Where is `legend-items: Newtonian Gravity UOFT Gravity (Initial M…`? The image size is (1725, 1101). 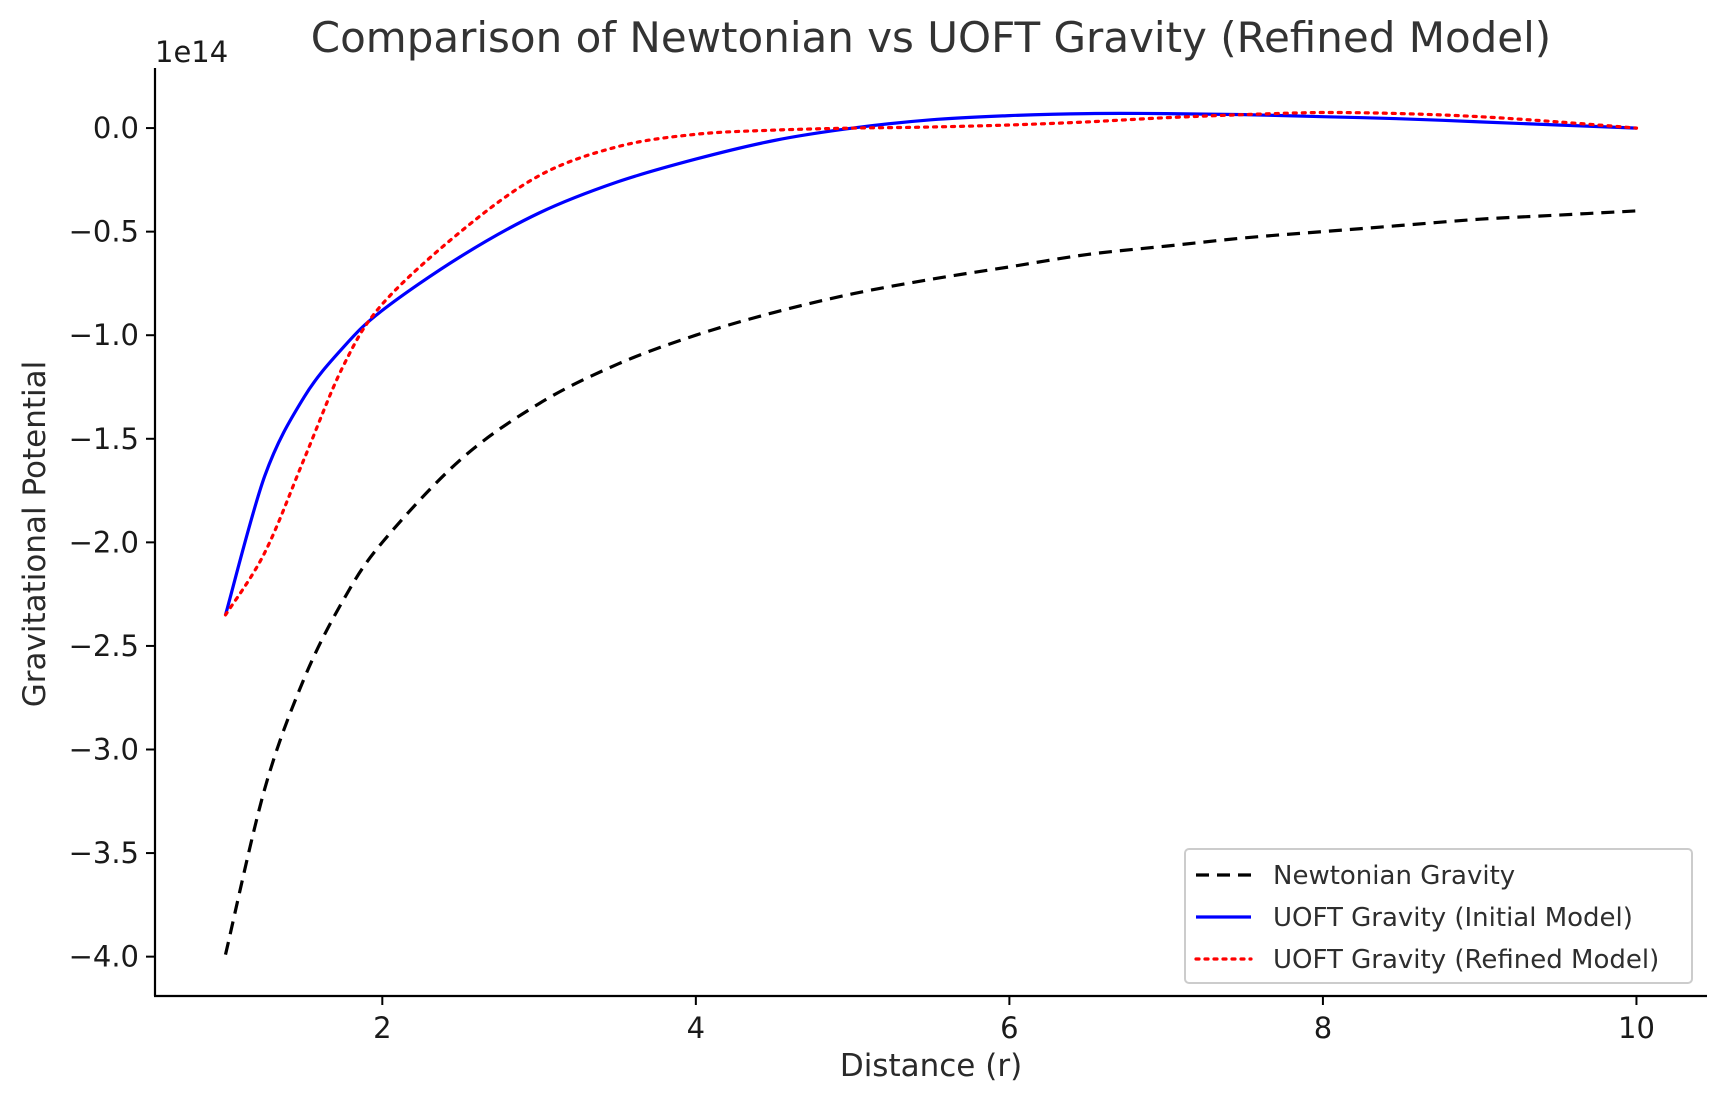
legend-items: Newtonian Gravity UOFT Gravity (Initial M… is located at coordinates (1426, 918).